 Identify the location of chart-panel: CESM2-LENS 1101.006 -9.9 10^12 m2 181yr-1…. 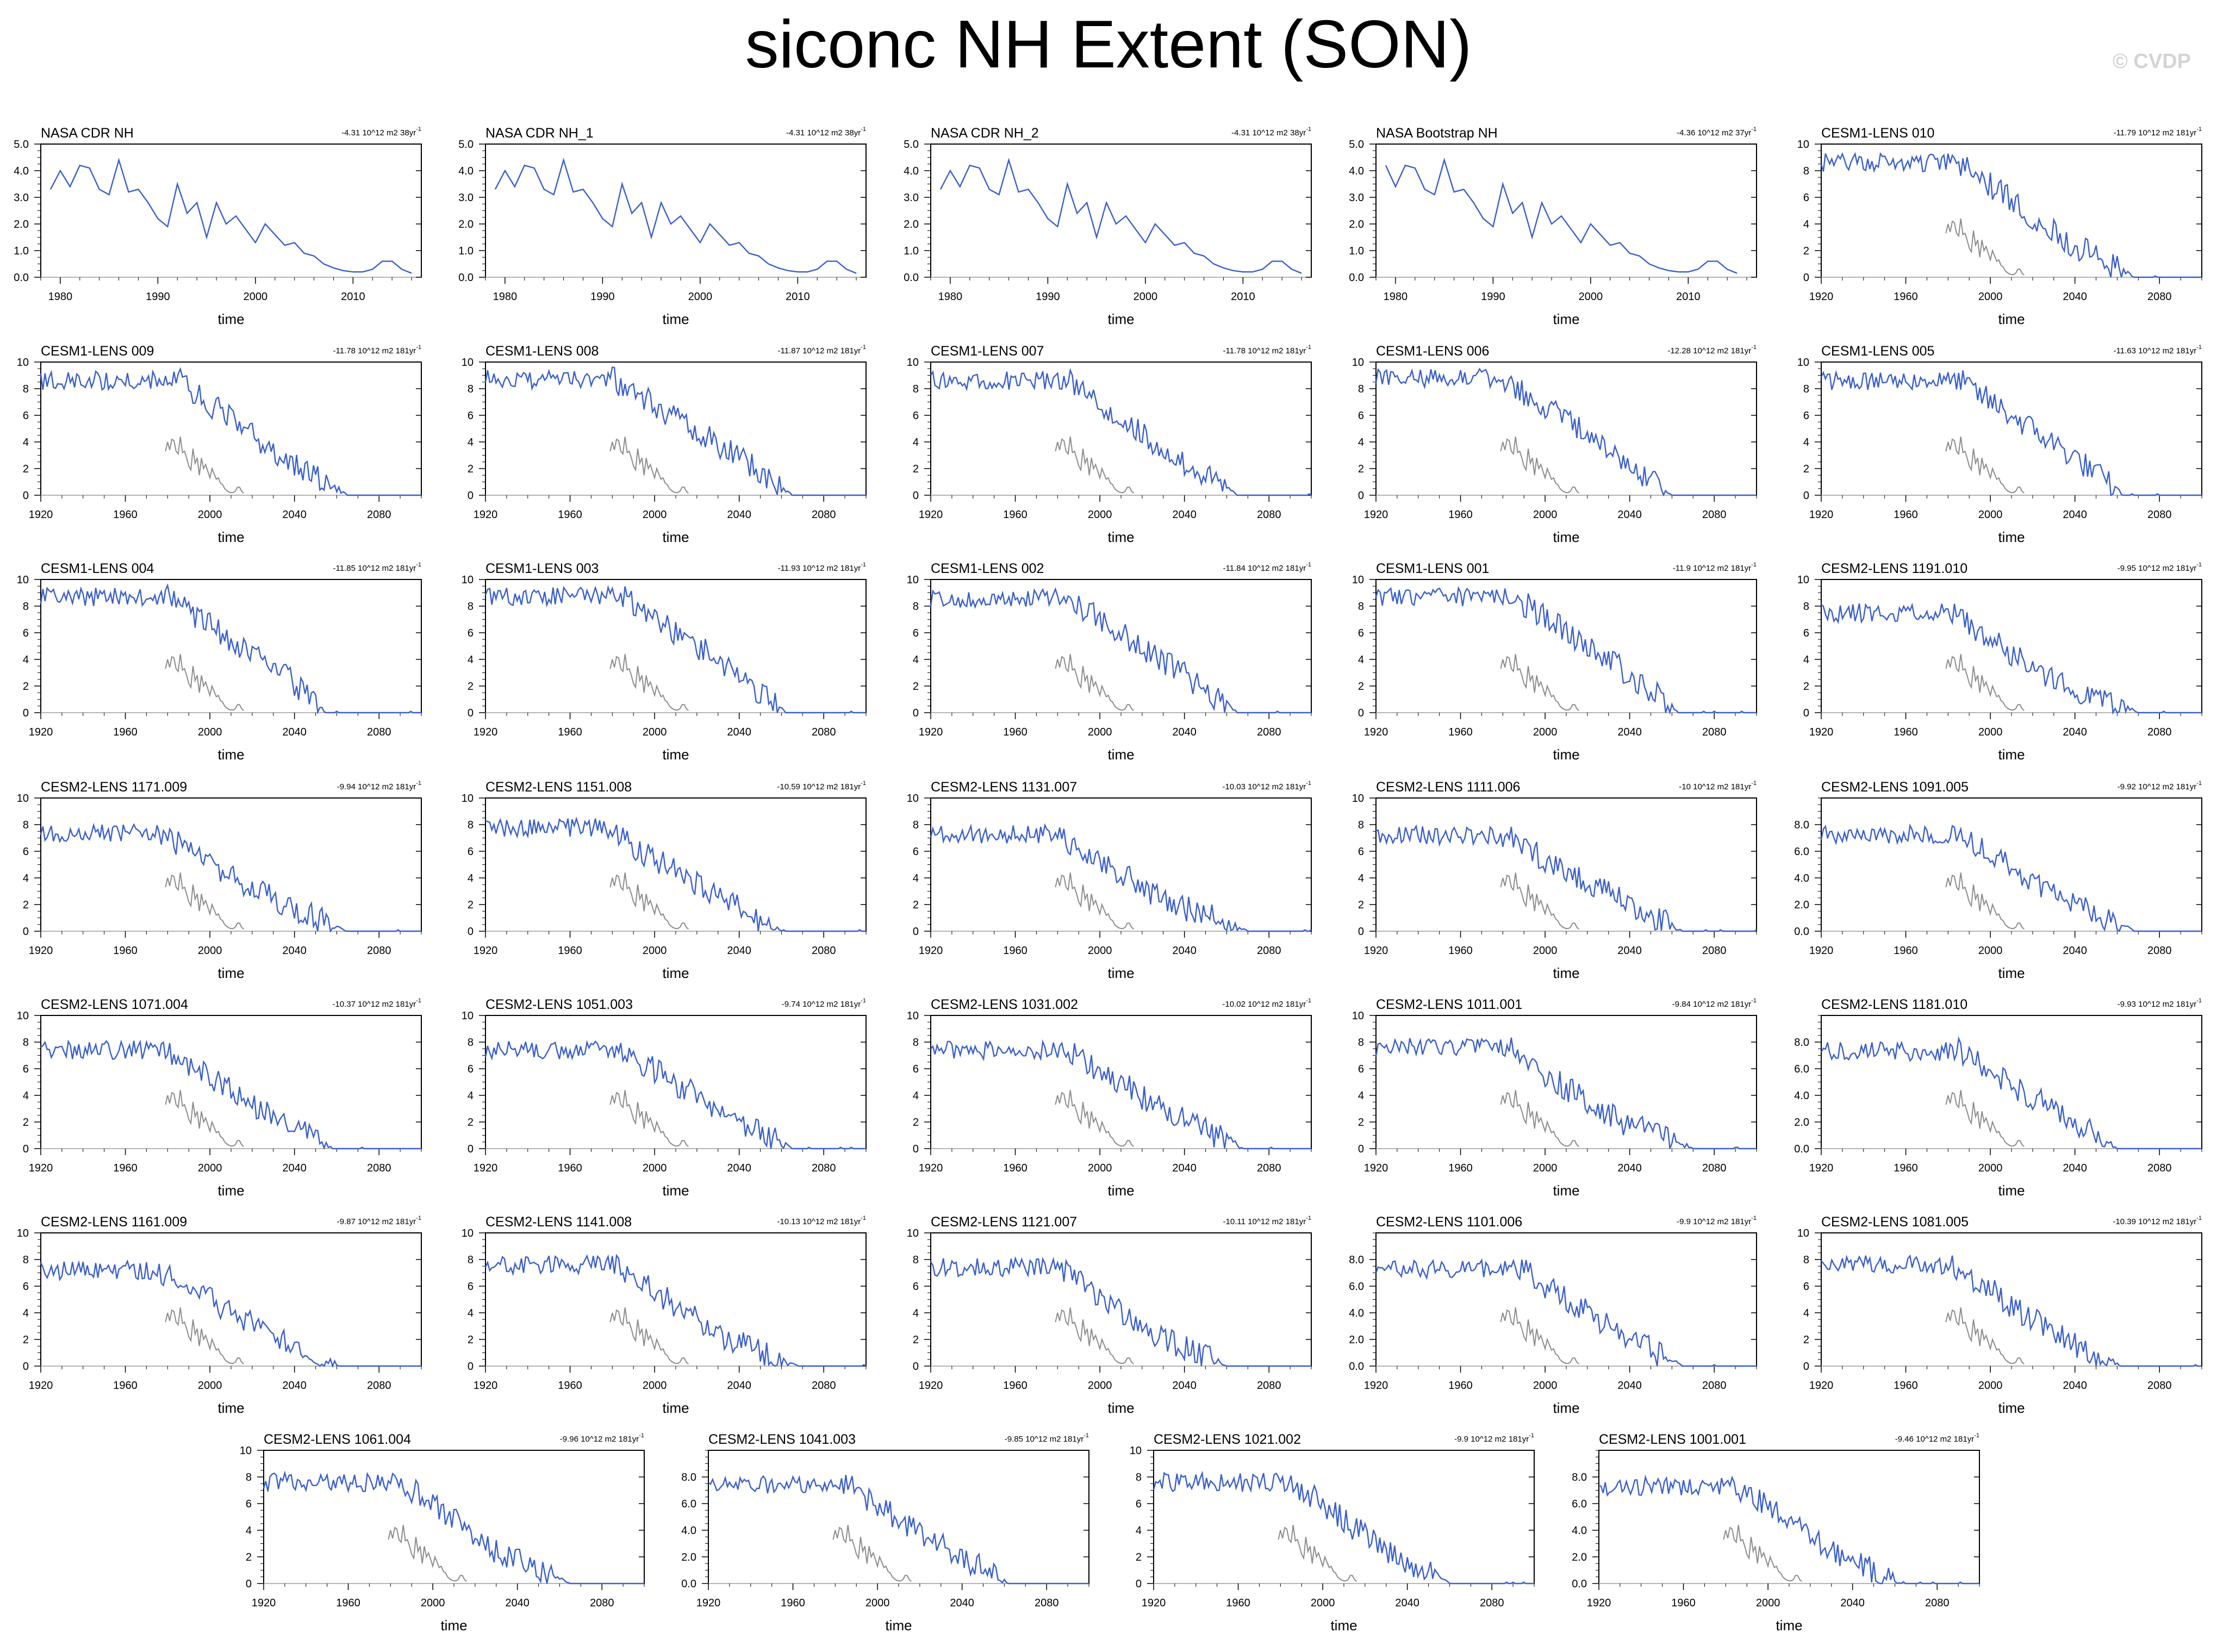
(1553, 1315).